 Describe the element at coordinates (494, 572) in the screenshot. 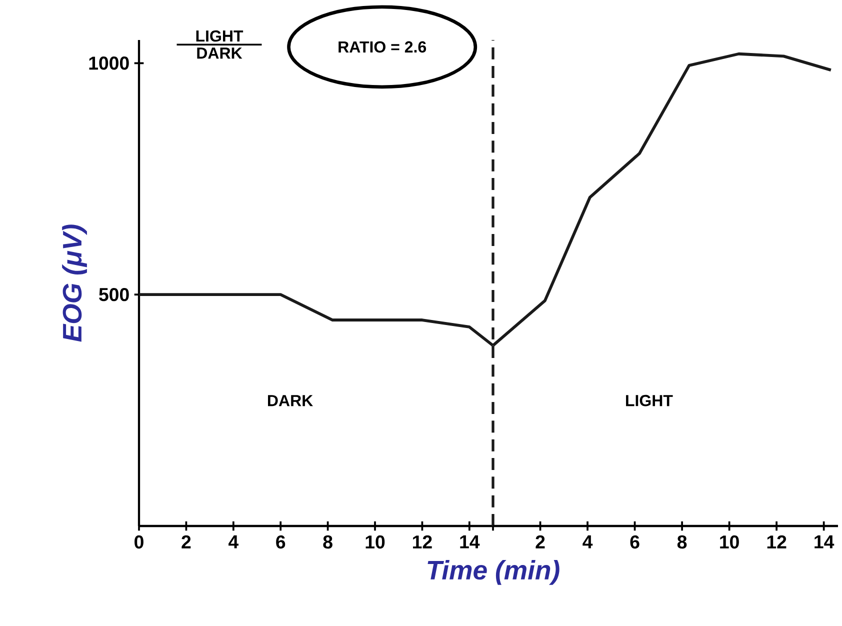

I see `x-axis-title: Time (min)` at that location.